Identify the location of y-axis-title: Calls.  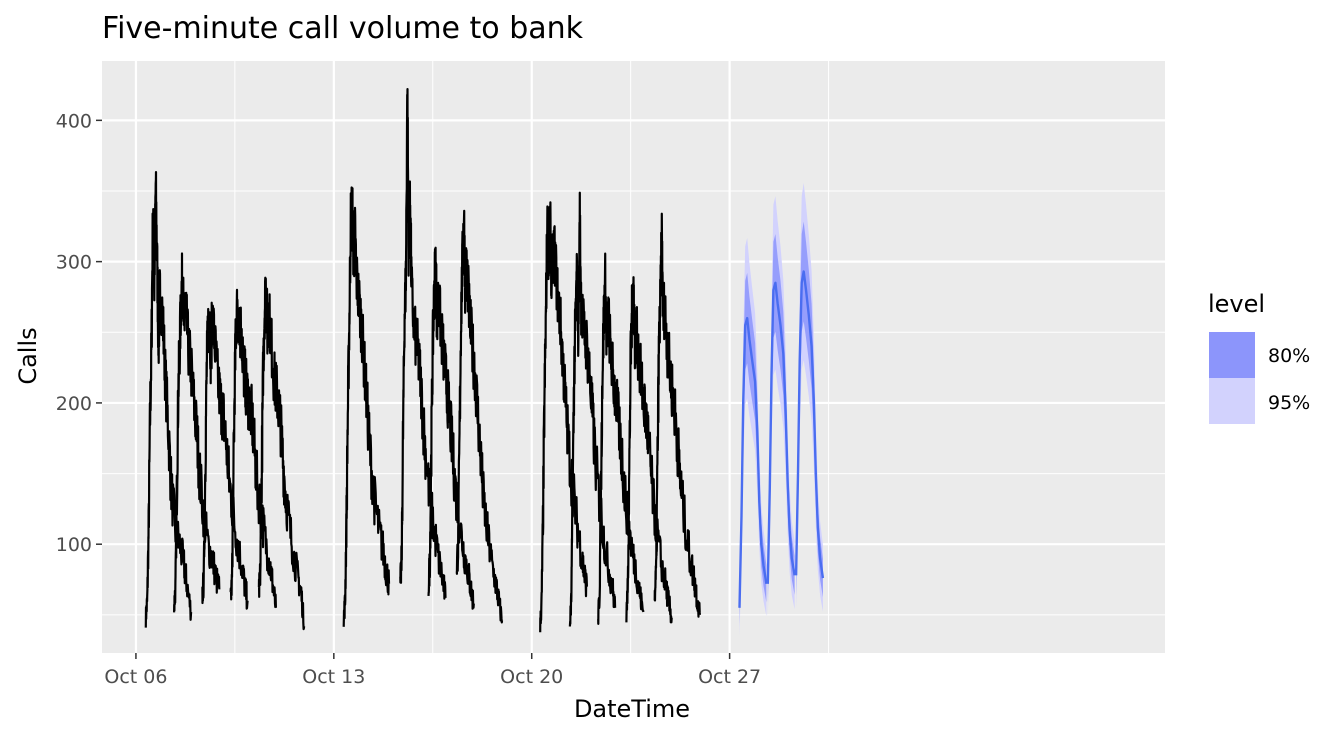
(28, 355).